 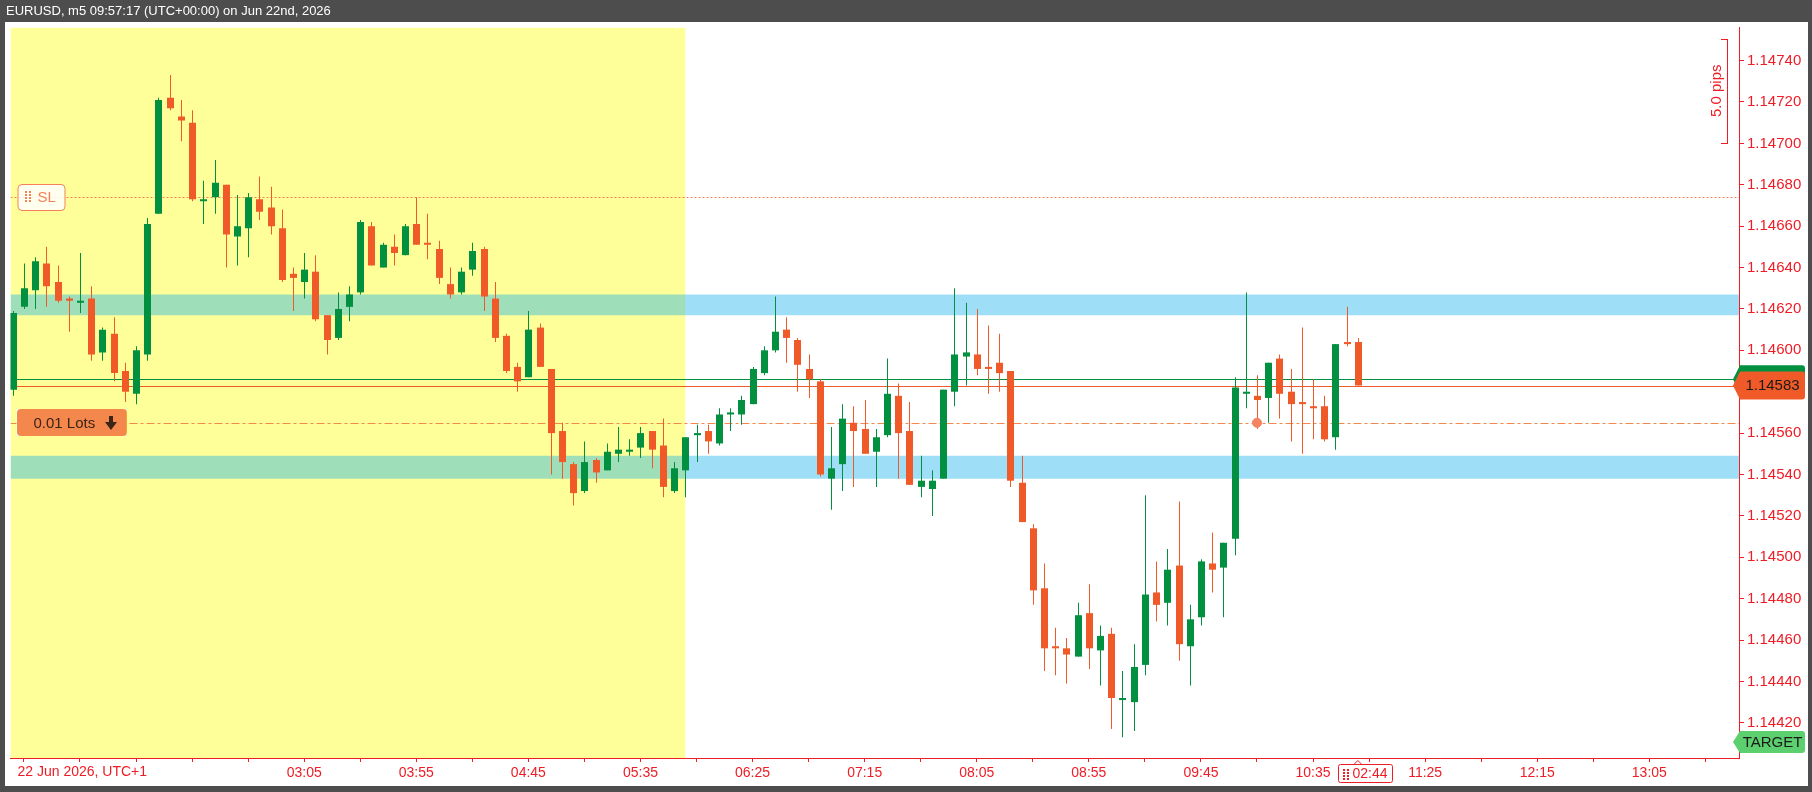 What do you see at coordinates (1774, 639) in the screenshot?
I see `y-tick-label: 1.14460` at bounding box center [1774, 639].